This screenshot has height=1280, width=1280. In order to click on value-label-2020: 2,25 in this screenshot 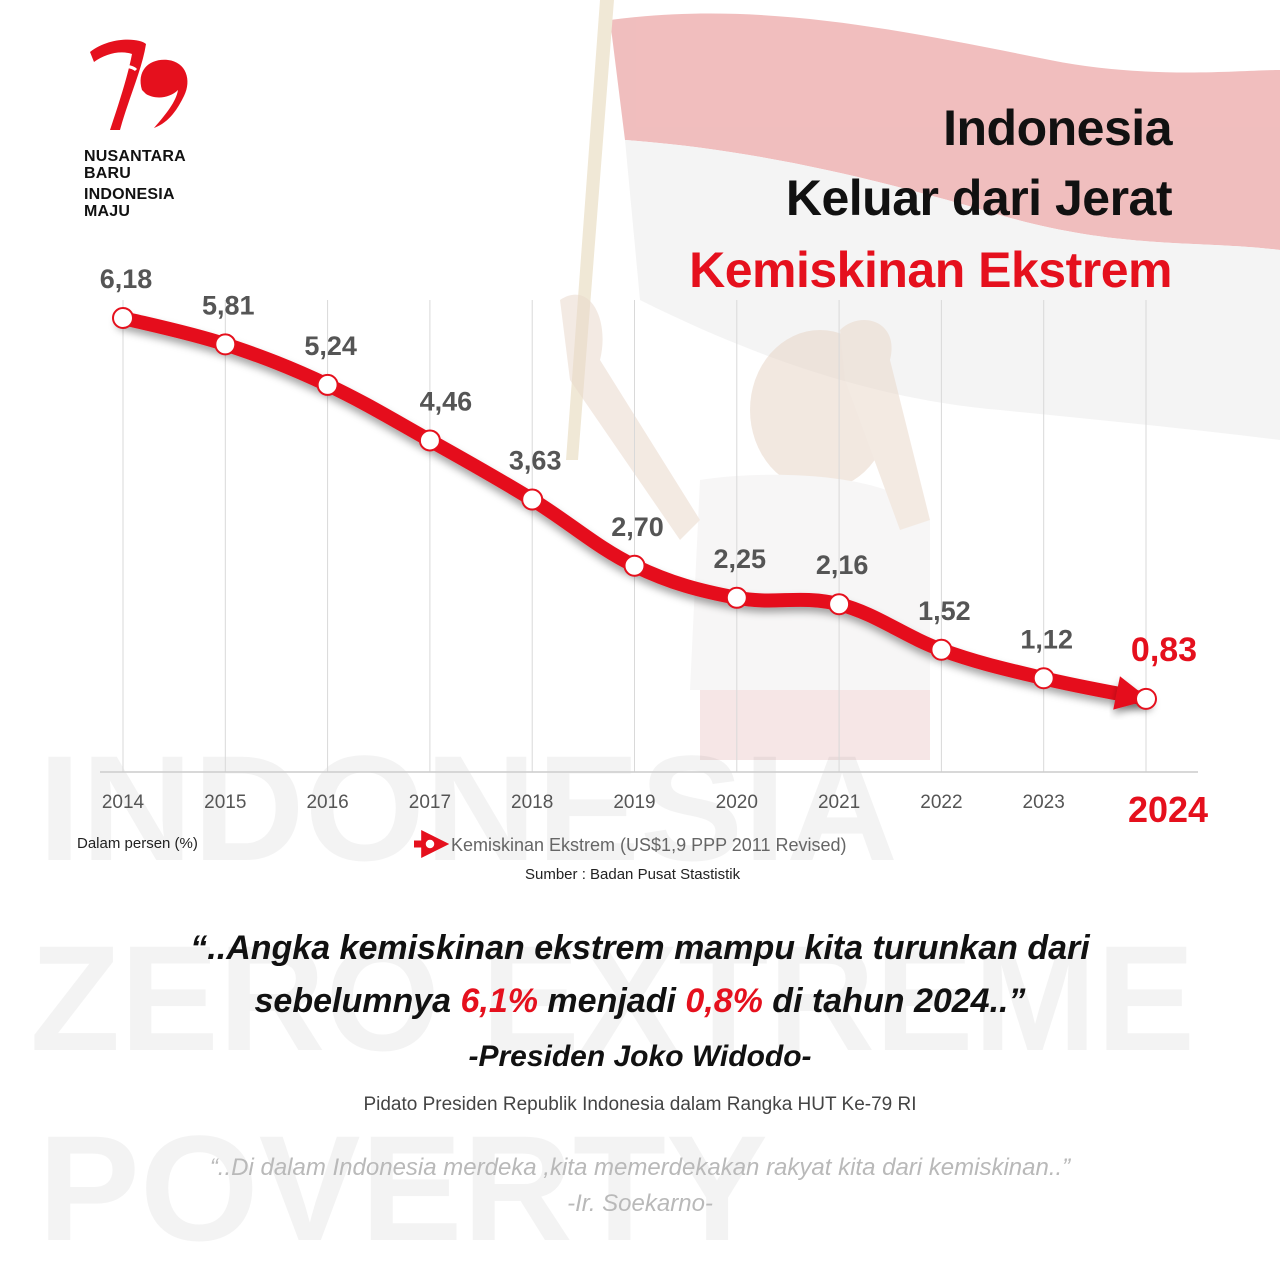, I will do `click(740, 559)`.